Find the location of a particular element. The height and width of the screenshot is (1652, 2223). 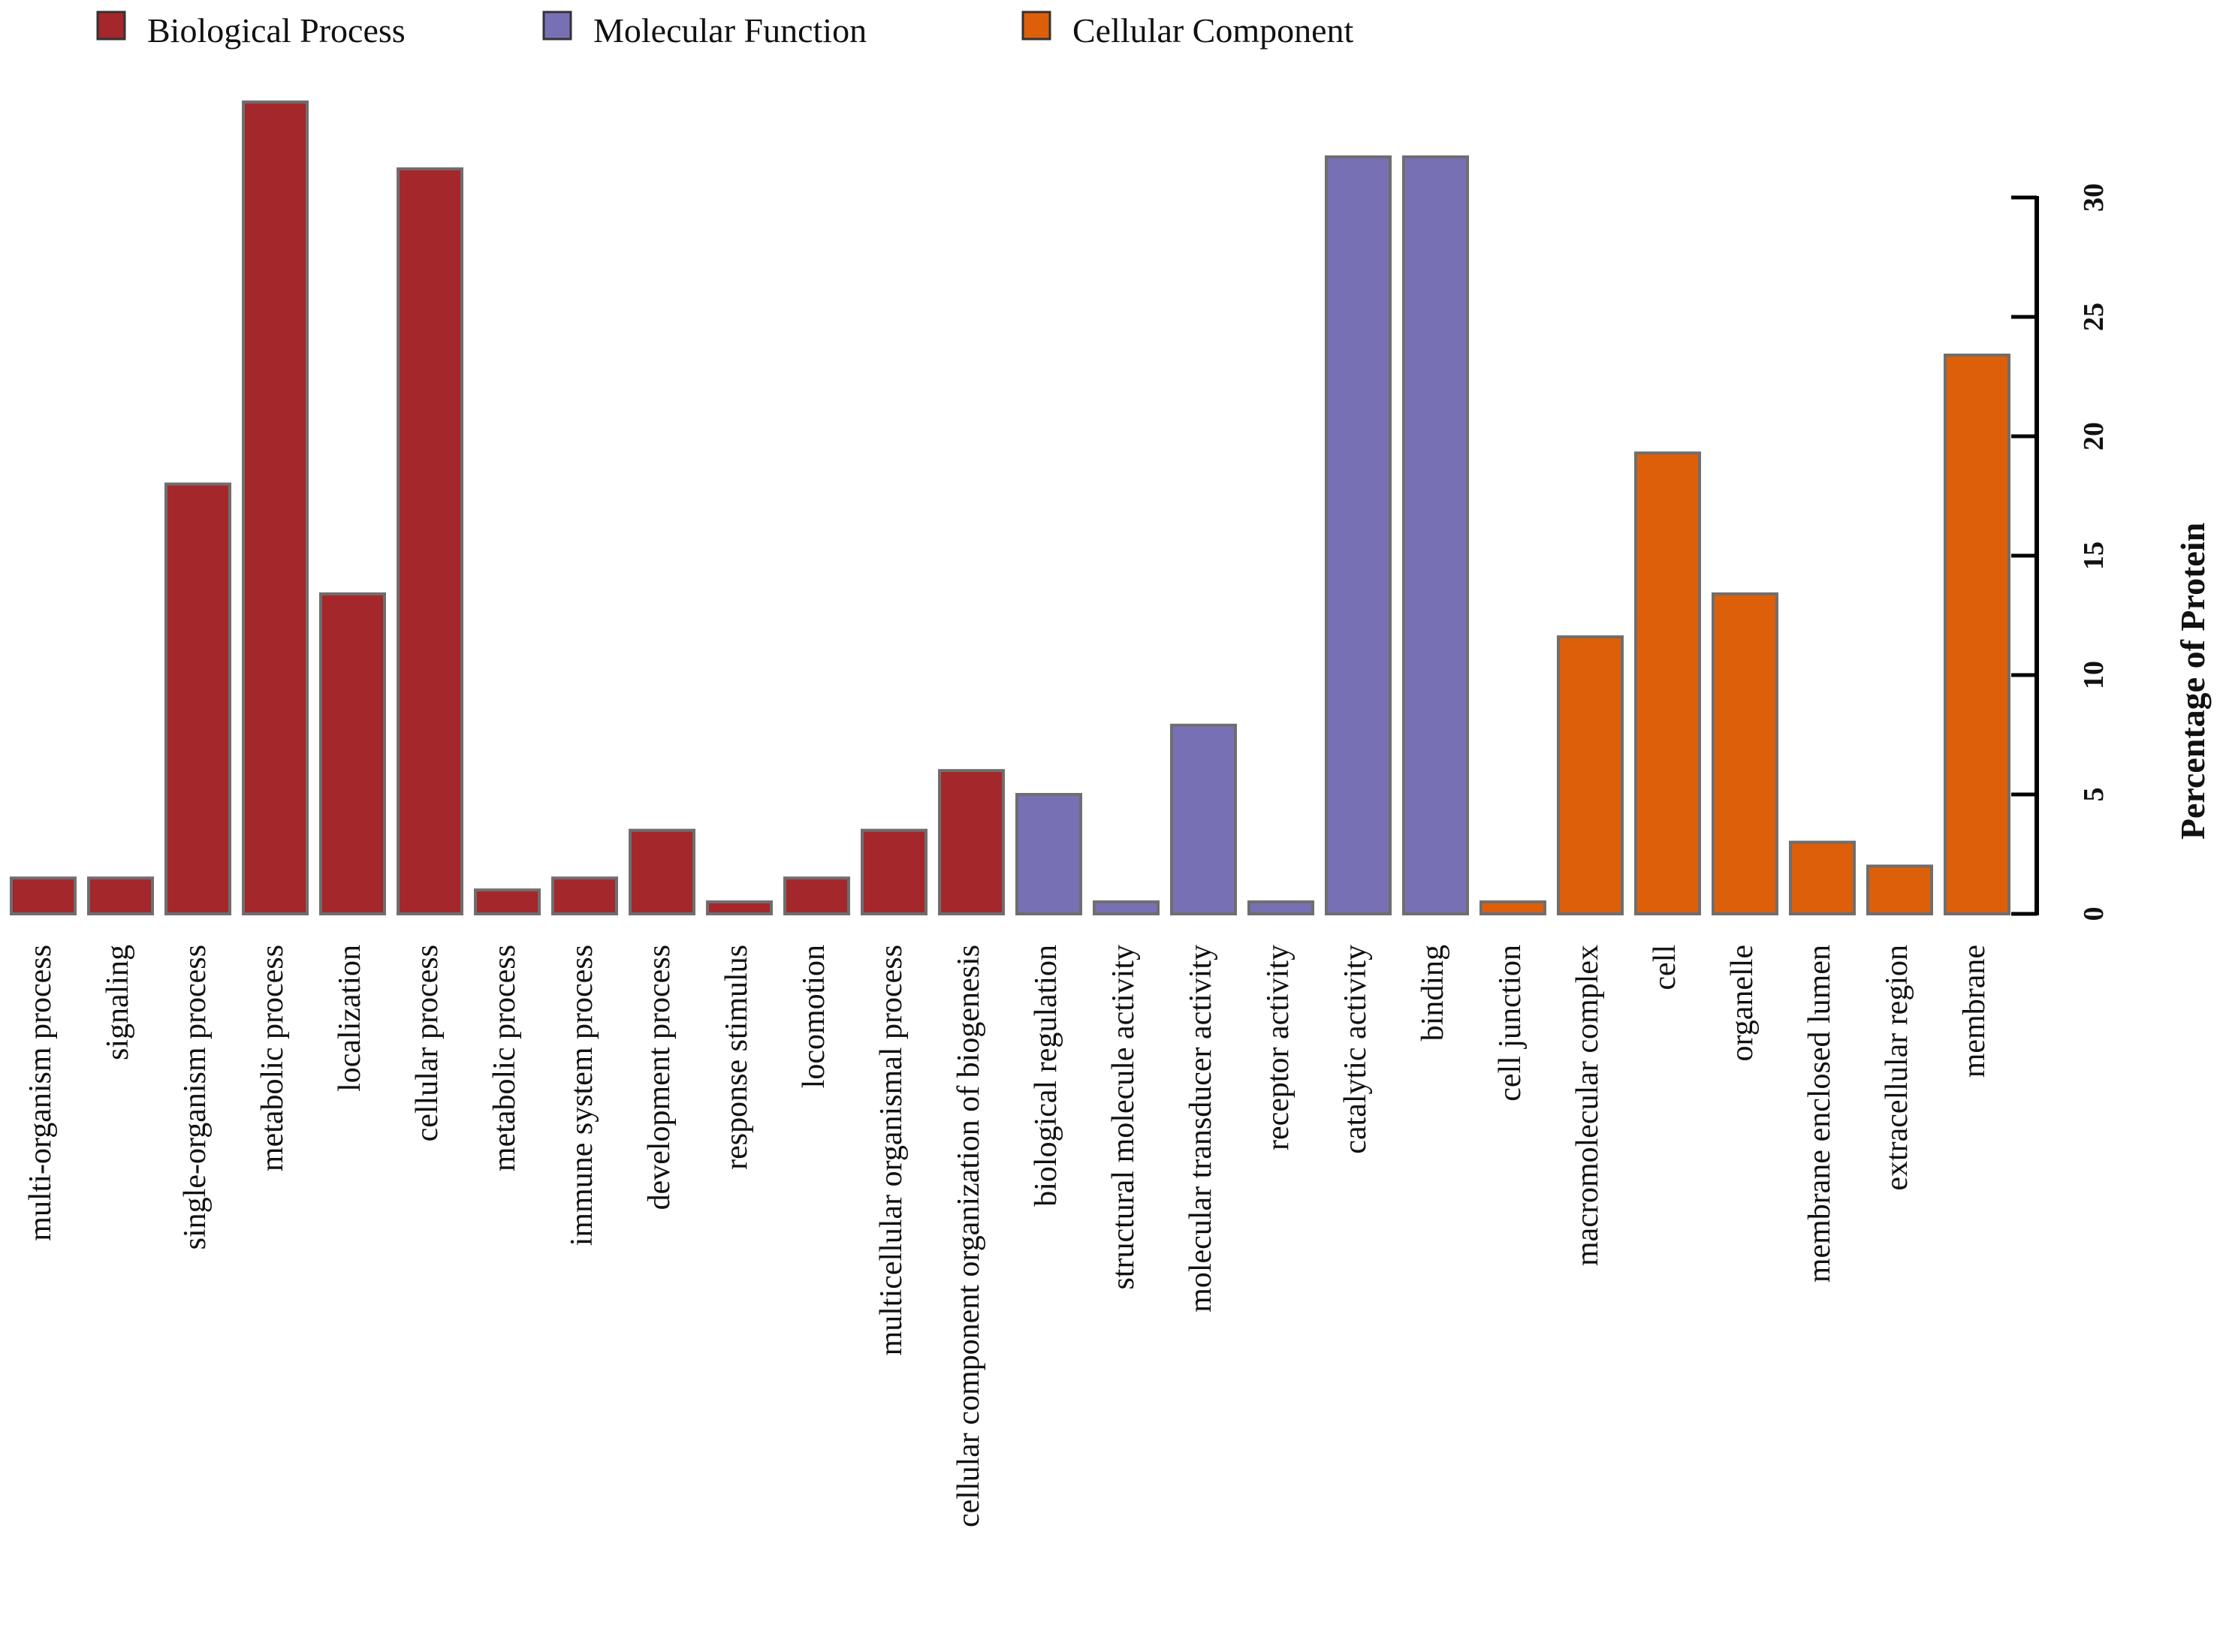

y-tick-label: 25 is located at coordinates (2094, 317).